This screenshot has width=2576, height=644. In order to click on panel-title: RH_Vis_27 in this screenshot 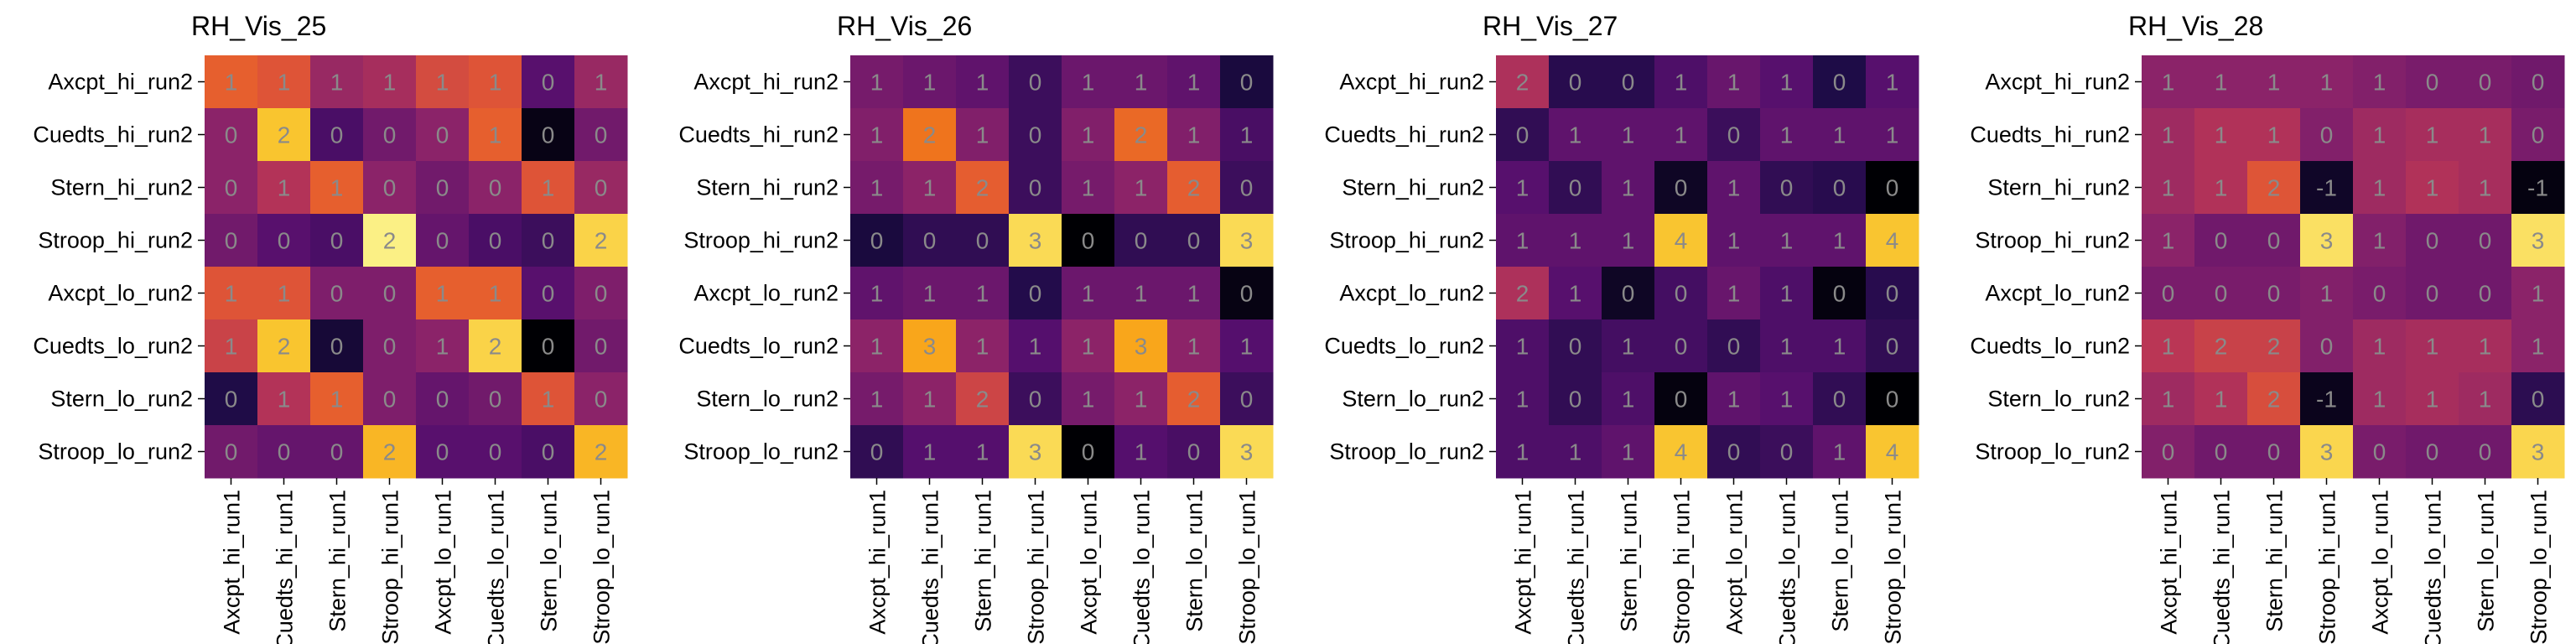, I will do `click(1550, 26)`.